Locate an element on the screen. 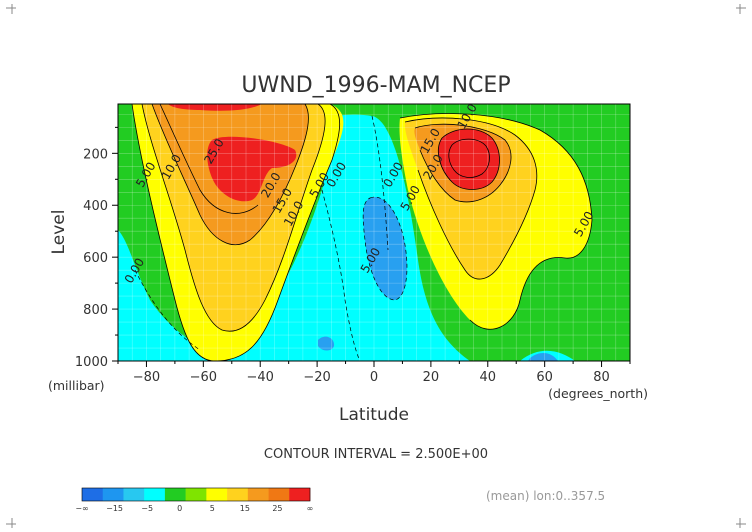 Image resolution: width=752 pixels, height=532 pixels. fill-blue-near-surface is located at coordinates (326, 343).